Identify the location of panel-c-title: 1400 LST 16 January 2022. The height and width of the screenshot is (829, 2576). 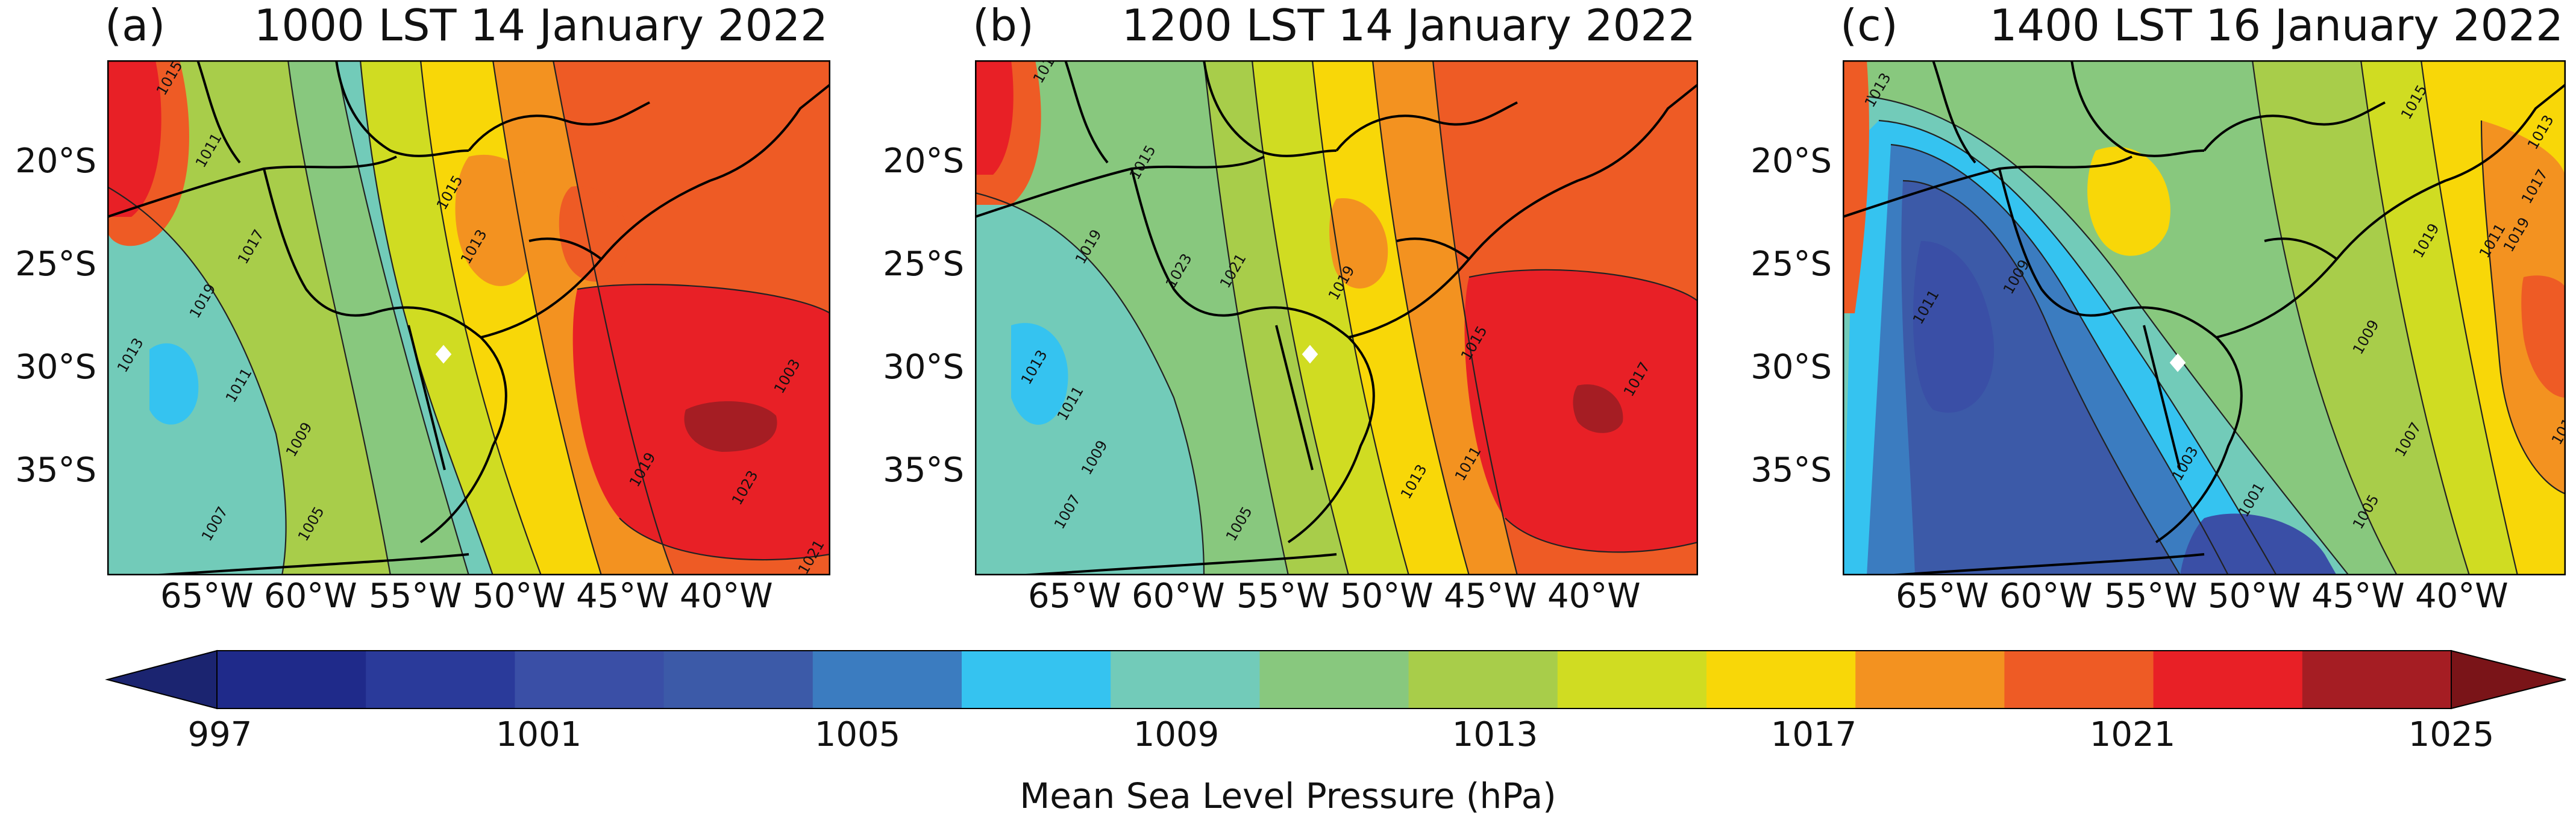
(2276, 26).